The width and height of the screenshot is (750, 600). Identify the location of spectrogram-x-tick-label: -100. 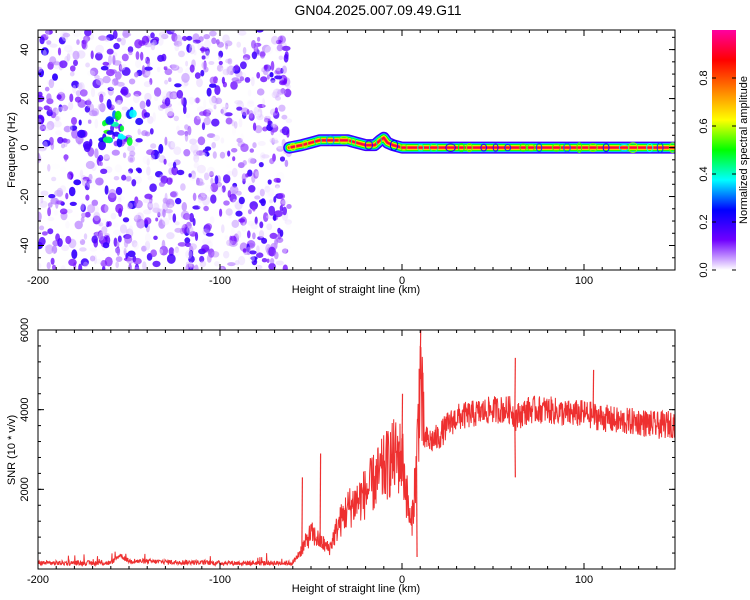
(220, 281).